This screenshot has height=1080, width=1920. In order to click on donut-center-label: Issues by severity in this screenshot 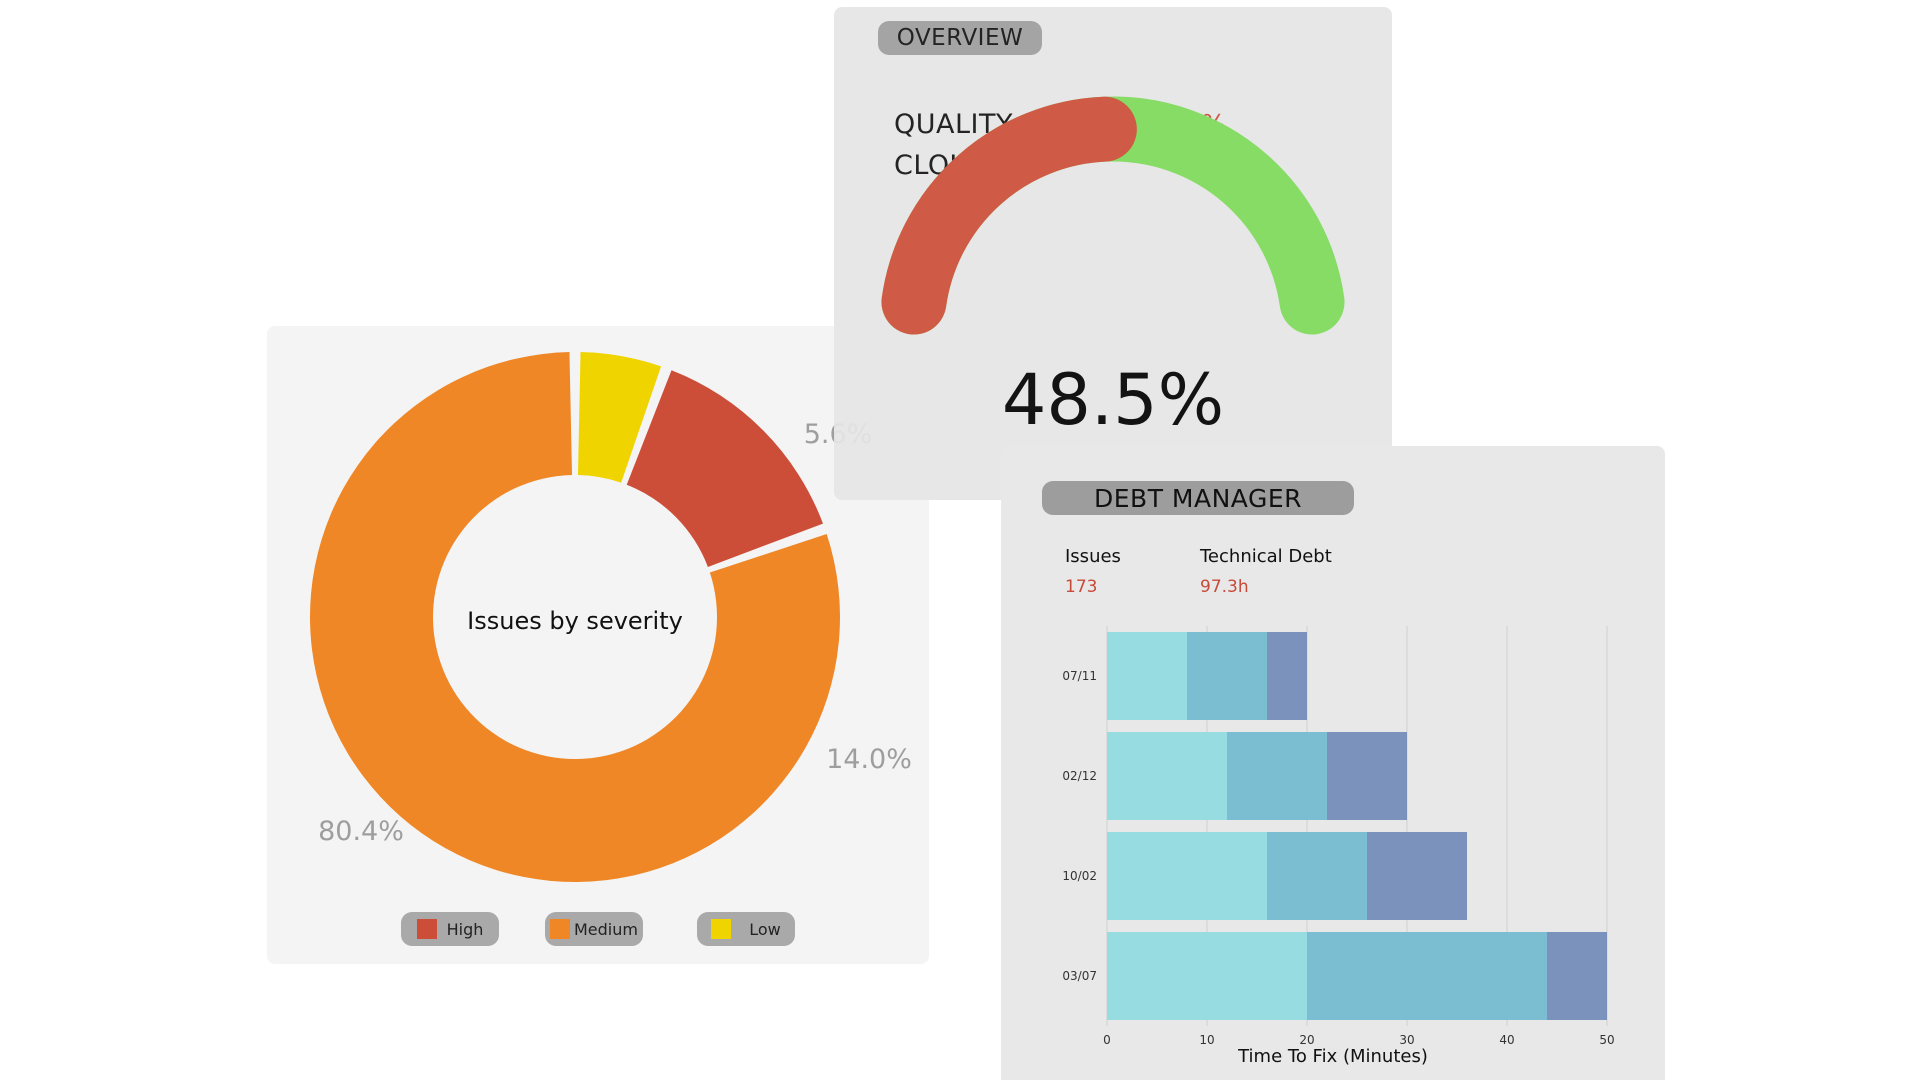, I will do `click(575, 621)`.